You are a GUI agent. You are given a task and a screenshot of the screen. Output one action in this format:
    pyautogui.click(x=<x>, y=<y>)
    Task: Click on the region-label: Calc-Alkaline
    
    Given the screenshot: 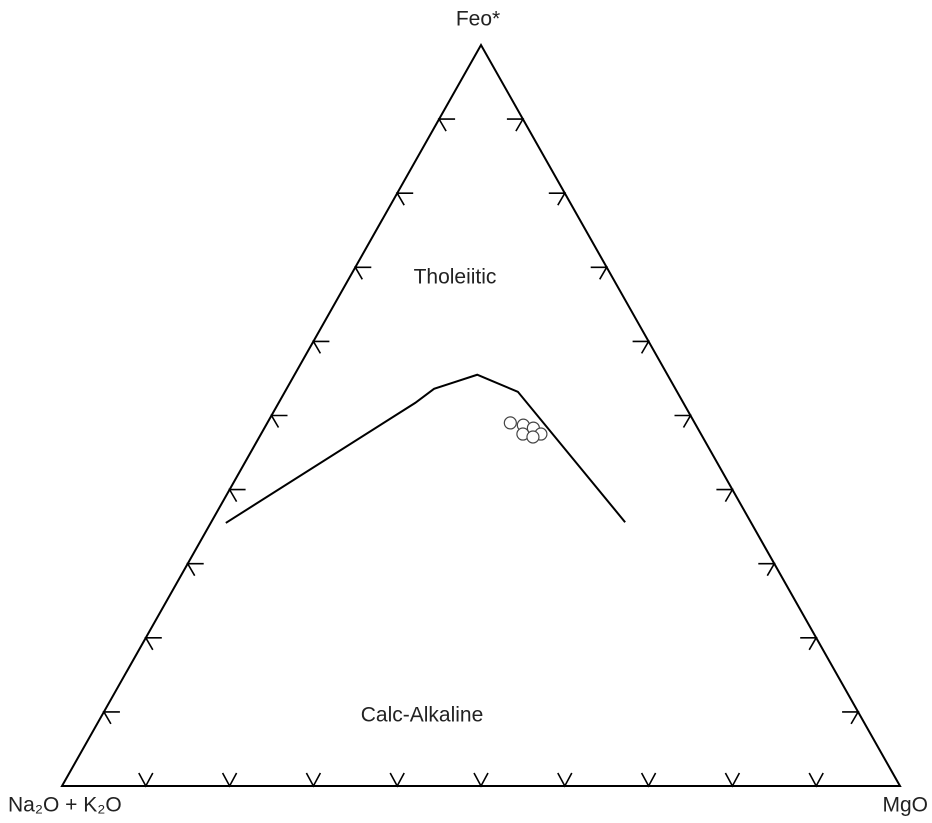 What is the action you would take?
    pyautogui.click(x=422, y=715)
    